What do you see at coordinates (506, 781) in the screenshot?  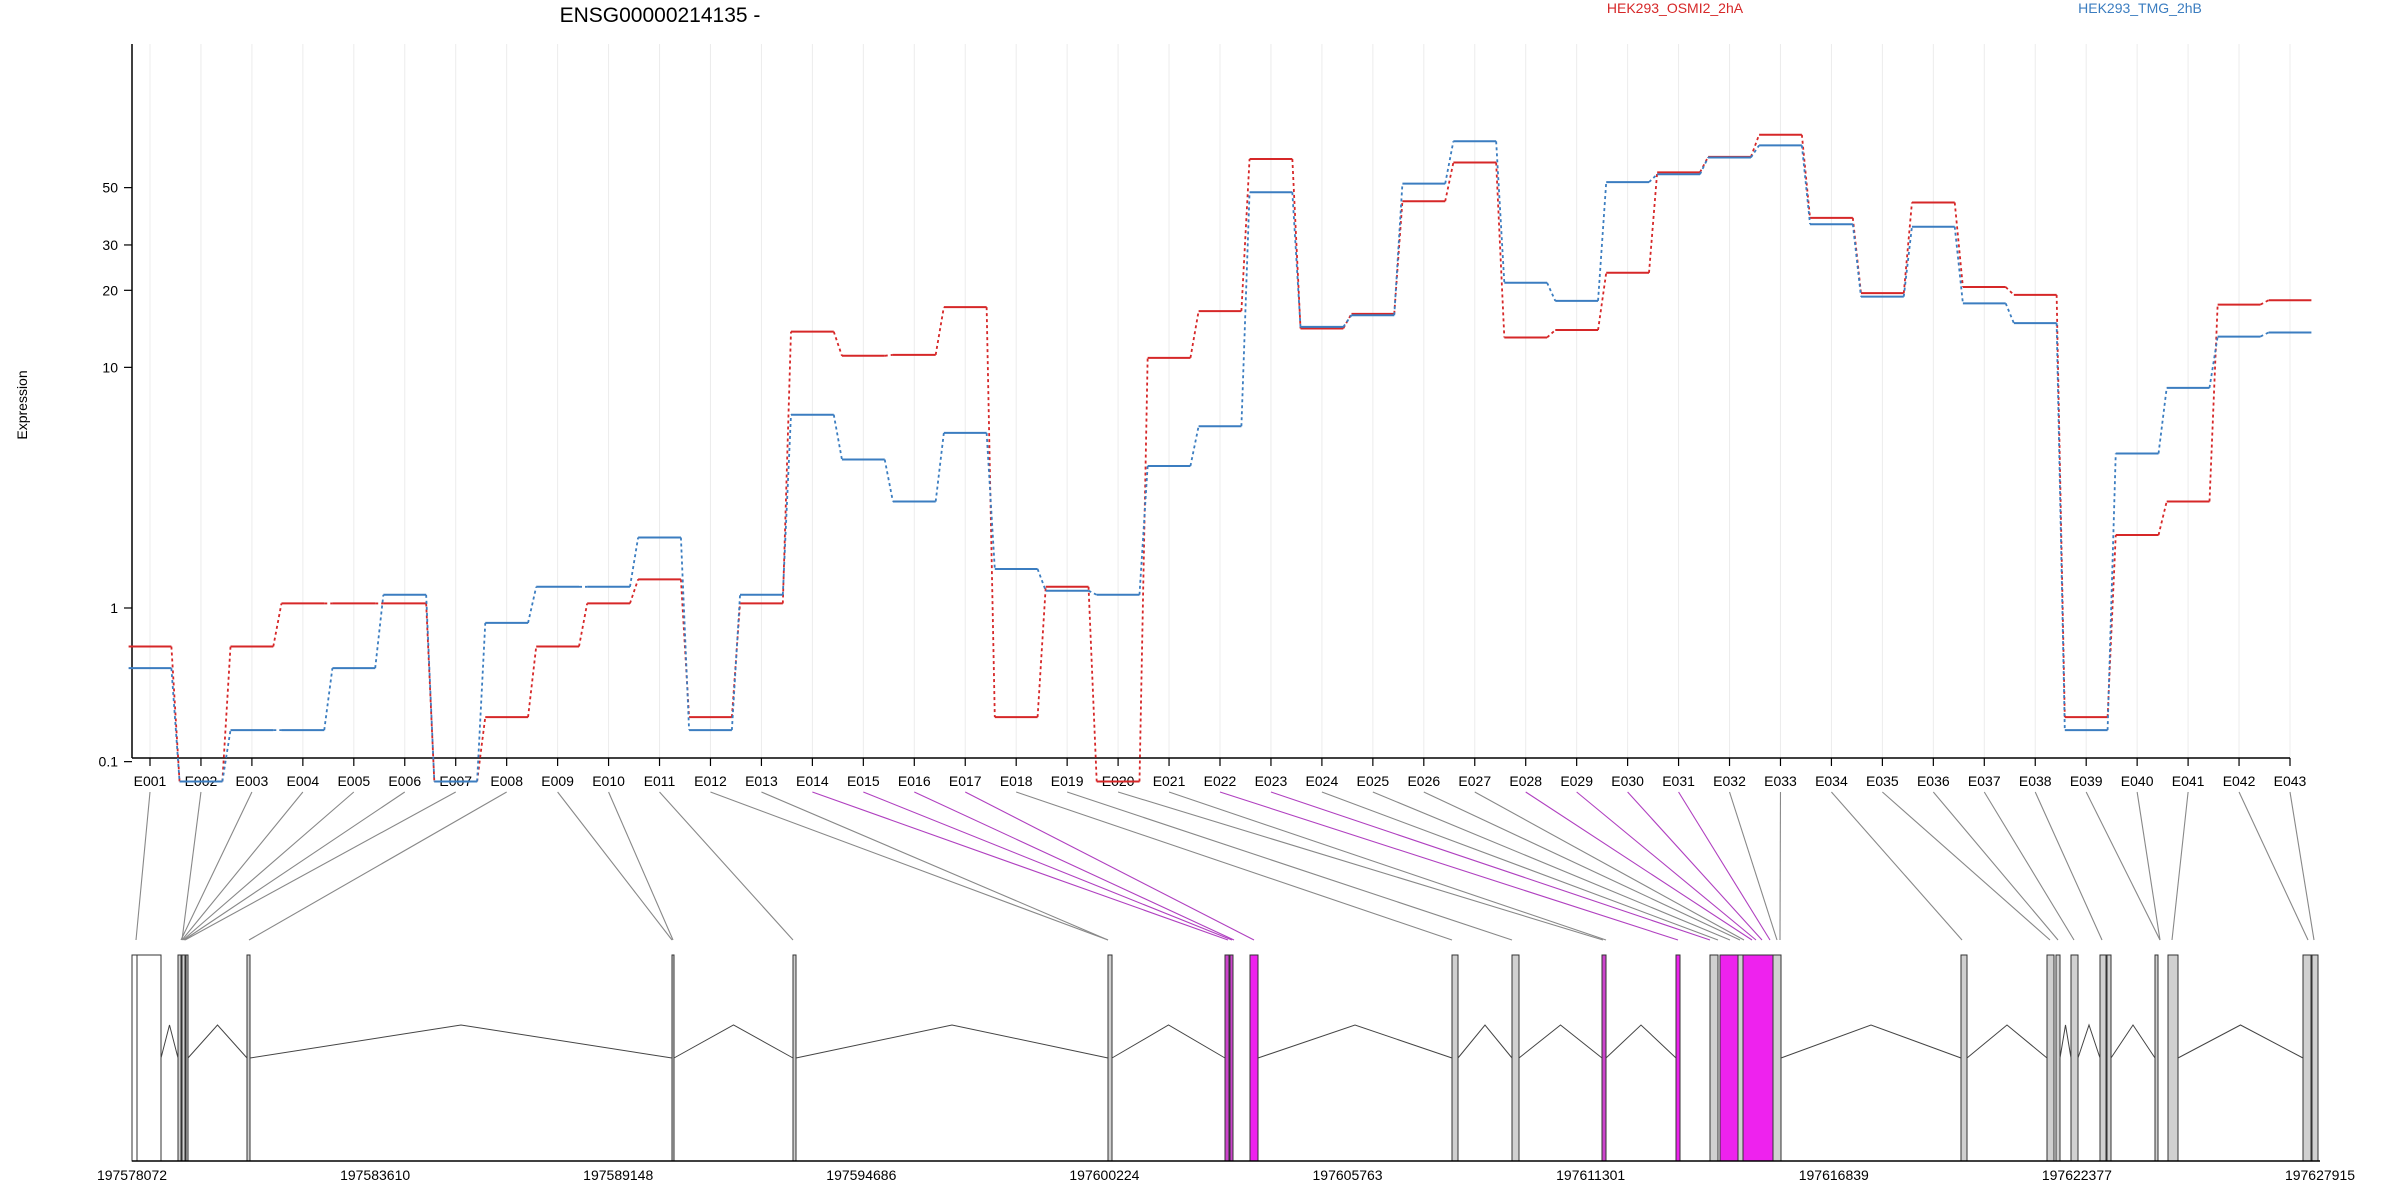 I see `x-tick-label: E008` at bounding box center [506, 781].